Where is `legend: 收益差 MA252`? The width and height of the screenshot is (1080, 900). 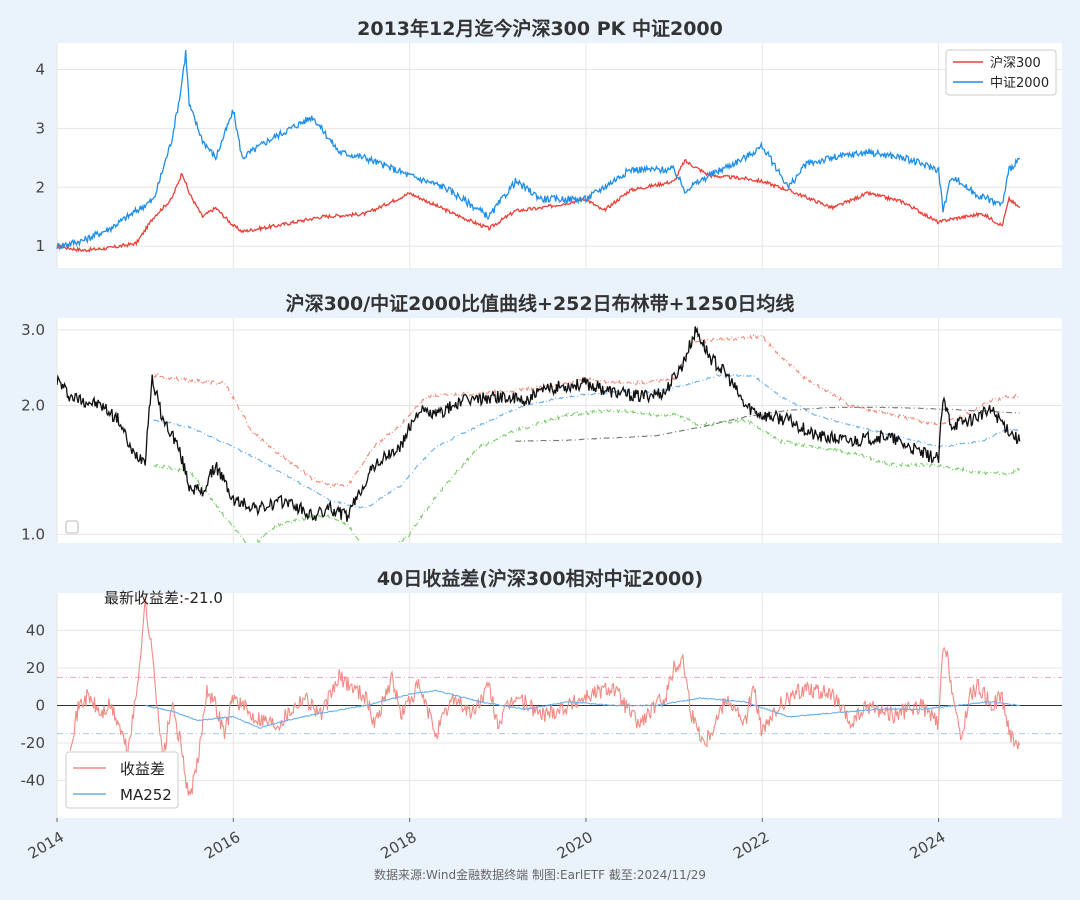 legend: 收益差 MA252 is located at coordinates (122, 780).